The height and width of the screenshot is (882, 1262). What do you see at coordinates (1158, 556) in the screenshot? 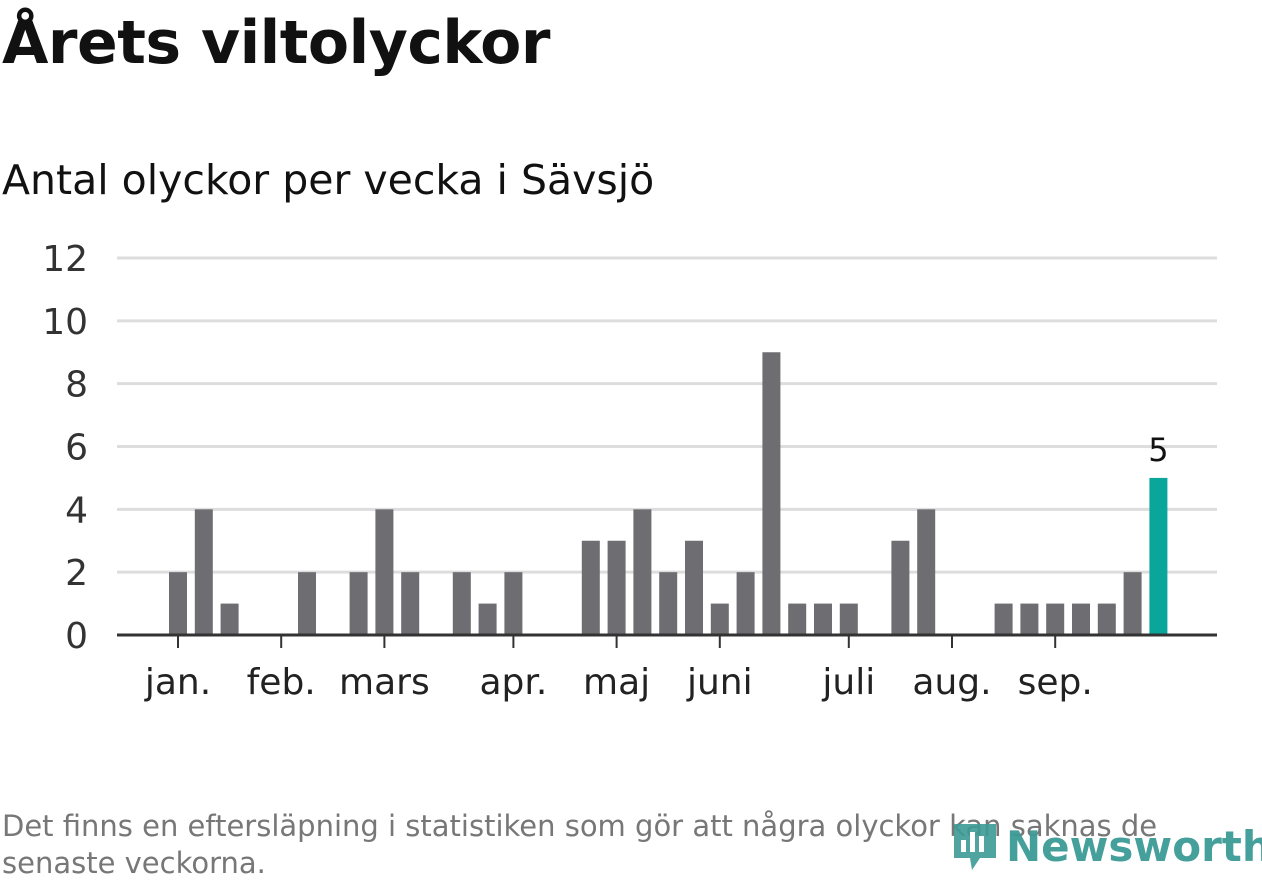
I see `bar-highlight` at bounding box center [1158, 556].